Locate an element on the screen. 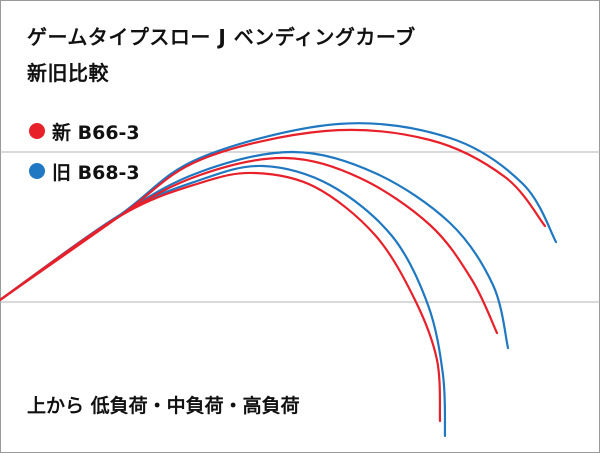  chart-title: ゲームタイプスロー J ベンディングカーブ is located at coordinates (221, 37).